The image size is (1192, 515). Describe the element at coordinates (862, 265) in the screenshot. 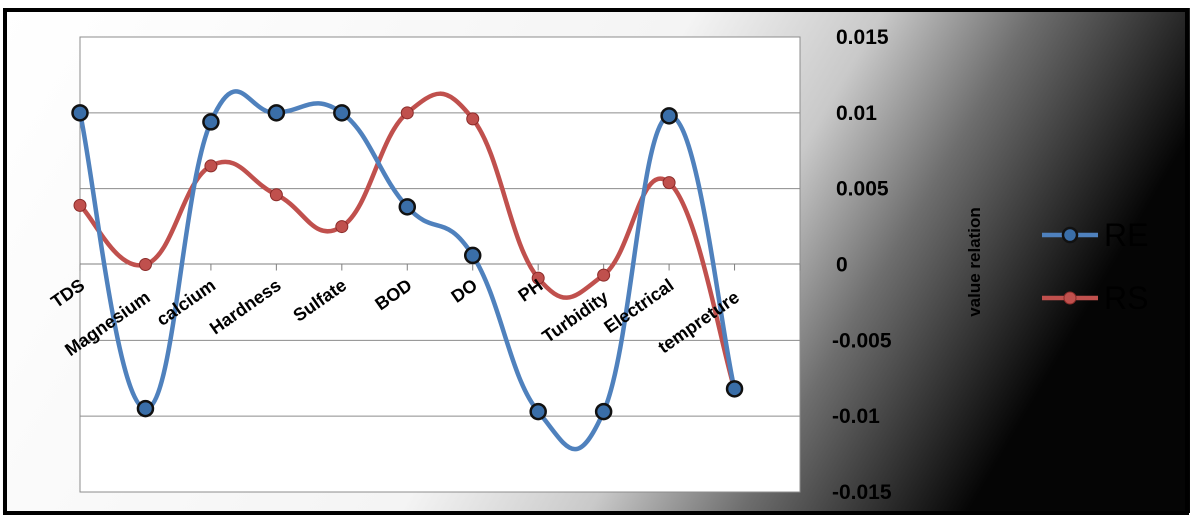

I see `y-tick-labels: 0.015 0.01 0.005 0 -0.005 -0.01 -0.015` at that location.